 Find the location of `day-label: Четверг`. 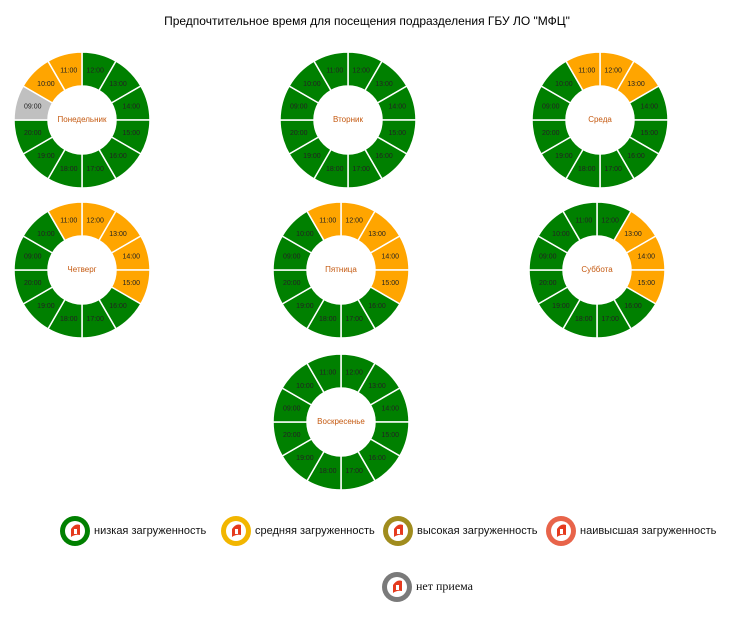

day-label: Четверг is located at coordinates (81, 269).